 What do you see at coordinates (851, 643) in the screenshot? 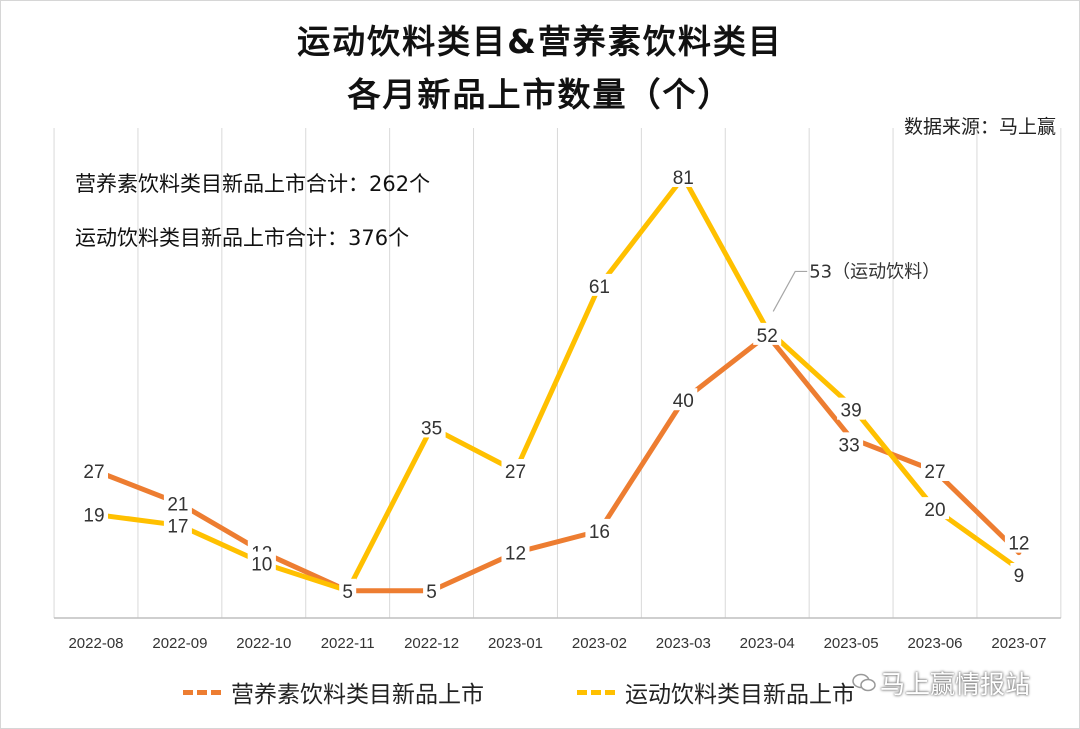
I see `x-tick-label: 2023-05` at bounding box center [851, 643].